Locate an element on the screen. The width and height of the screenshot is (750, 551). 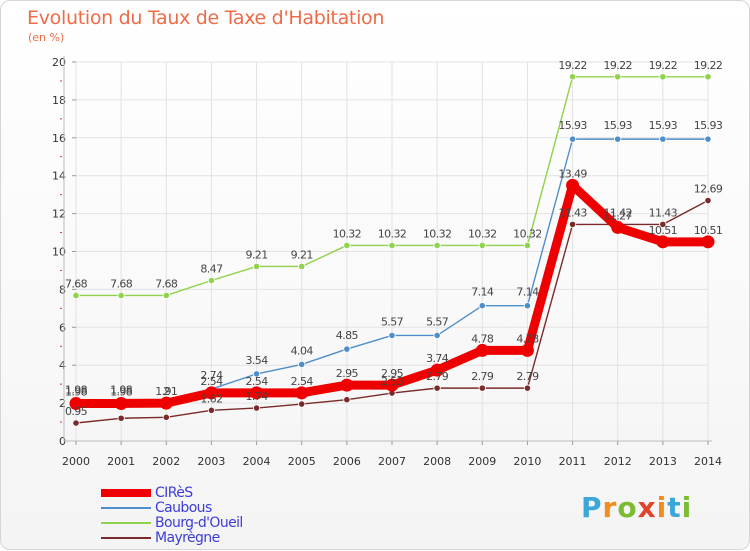
y-tick-label: 20 is located at coordinates (59, 62).